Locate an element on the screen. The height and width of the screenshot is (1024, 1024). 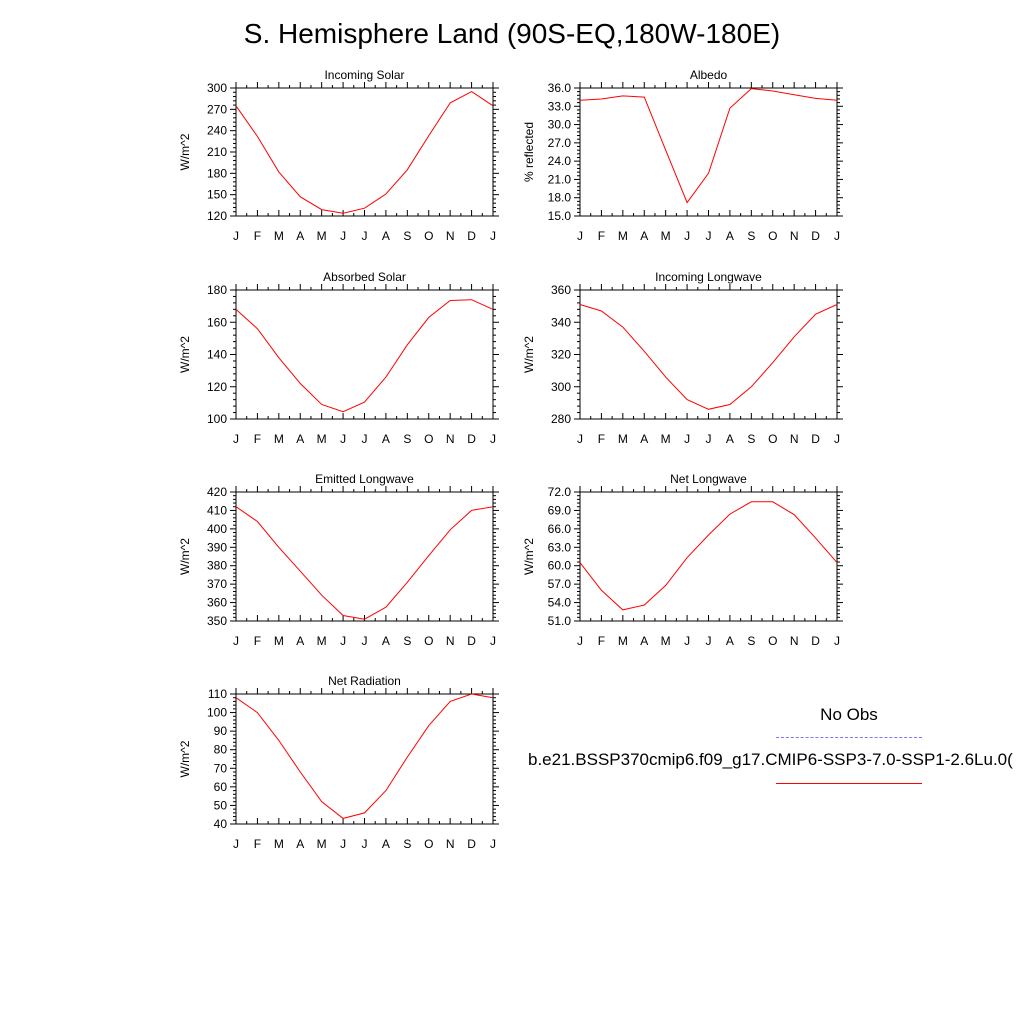
y-tick-label: 70 is located at coordinates (221, 768).